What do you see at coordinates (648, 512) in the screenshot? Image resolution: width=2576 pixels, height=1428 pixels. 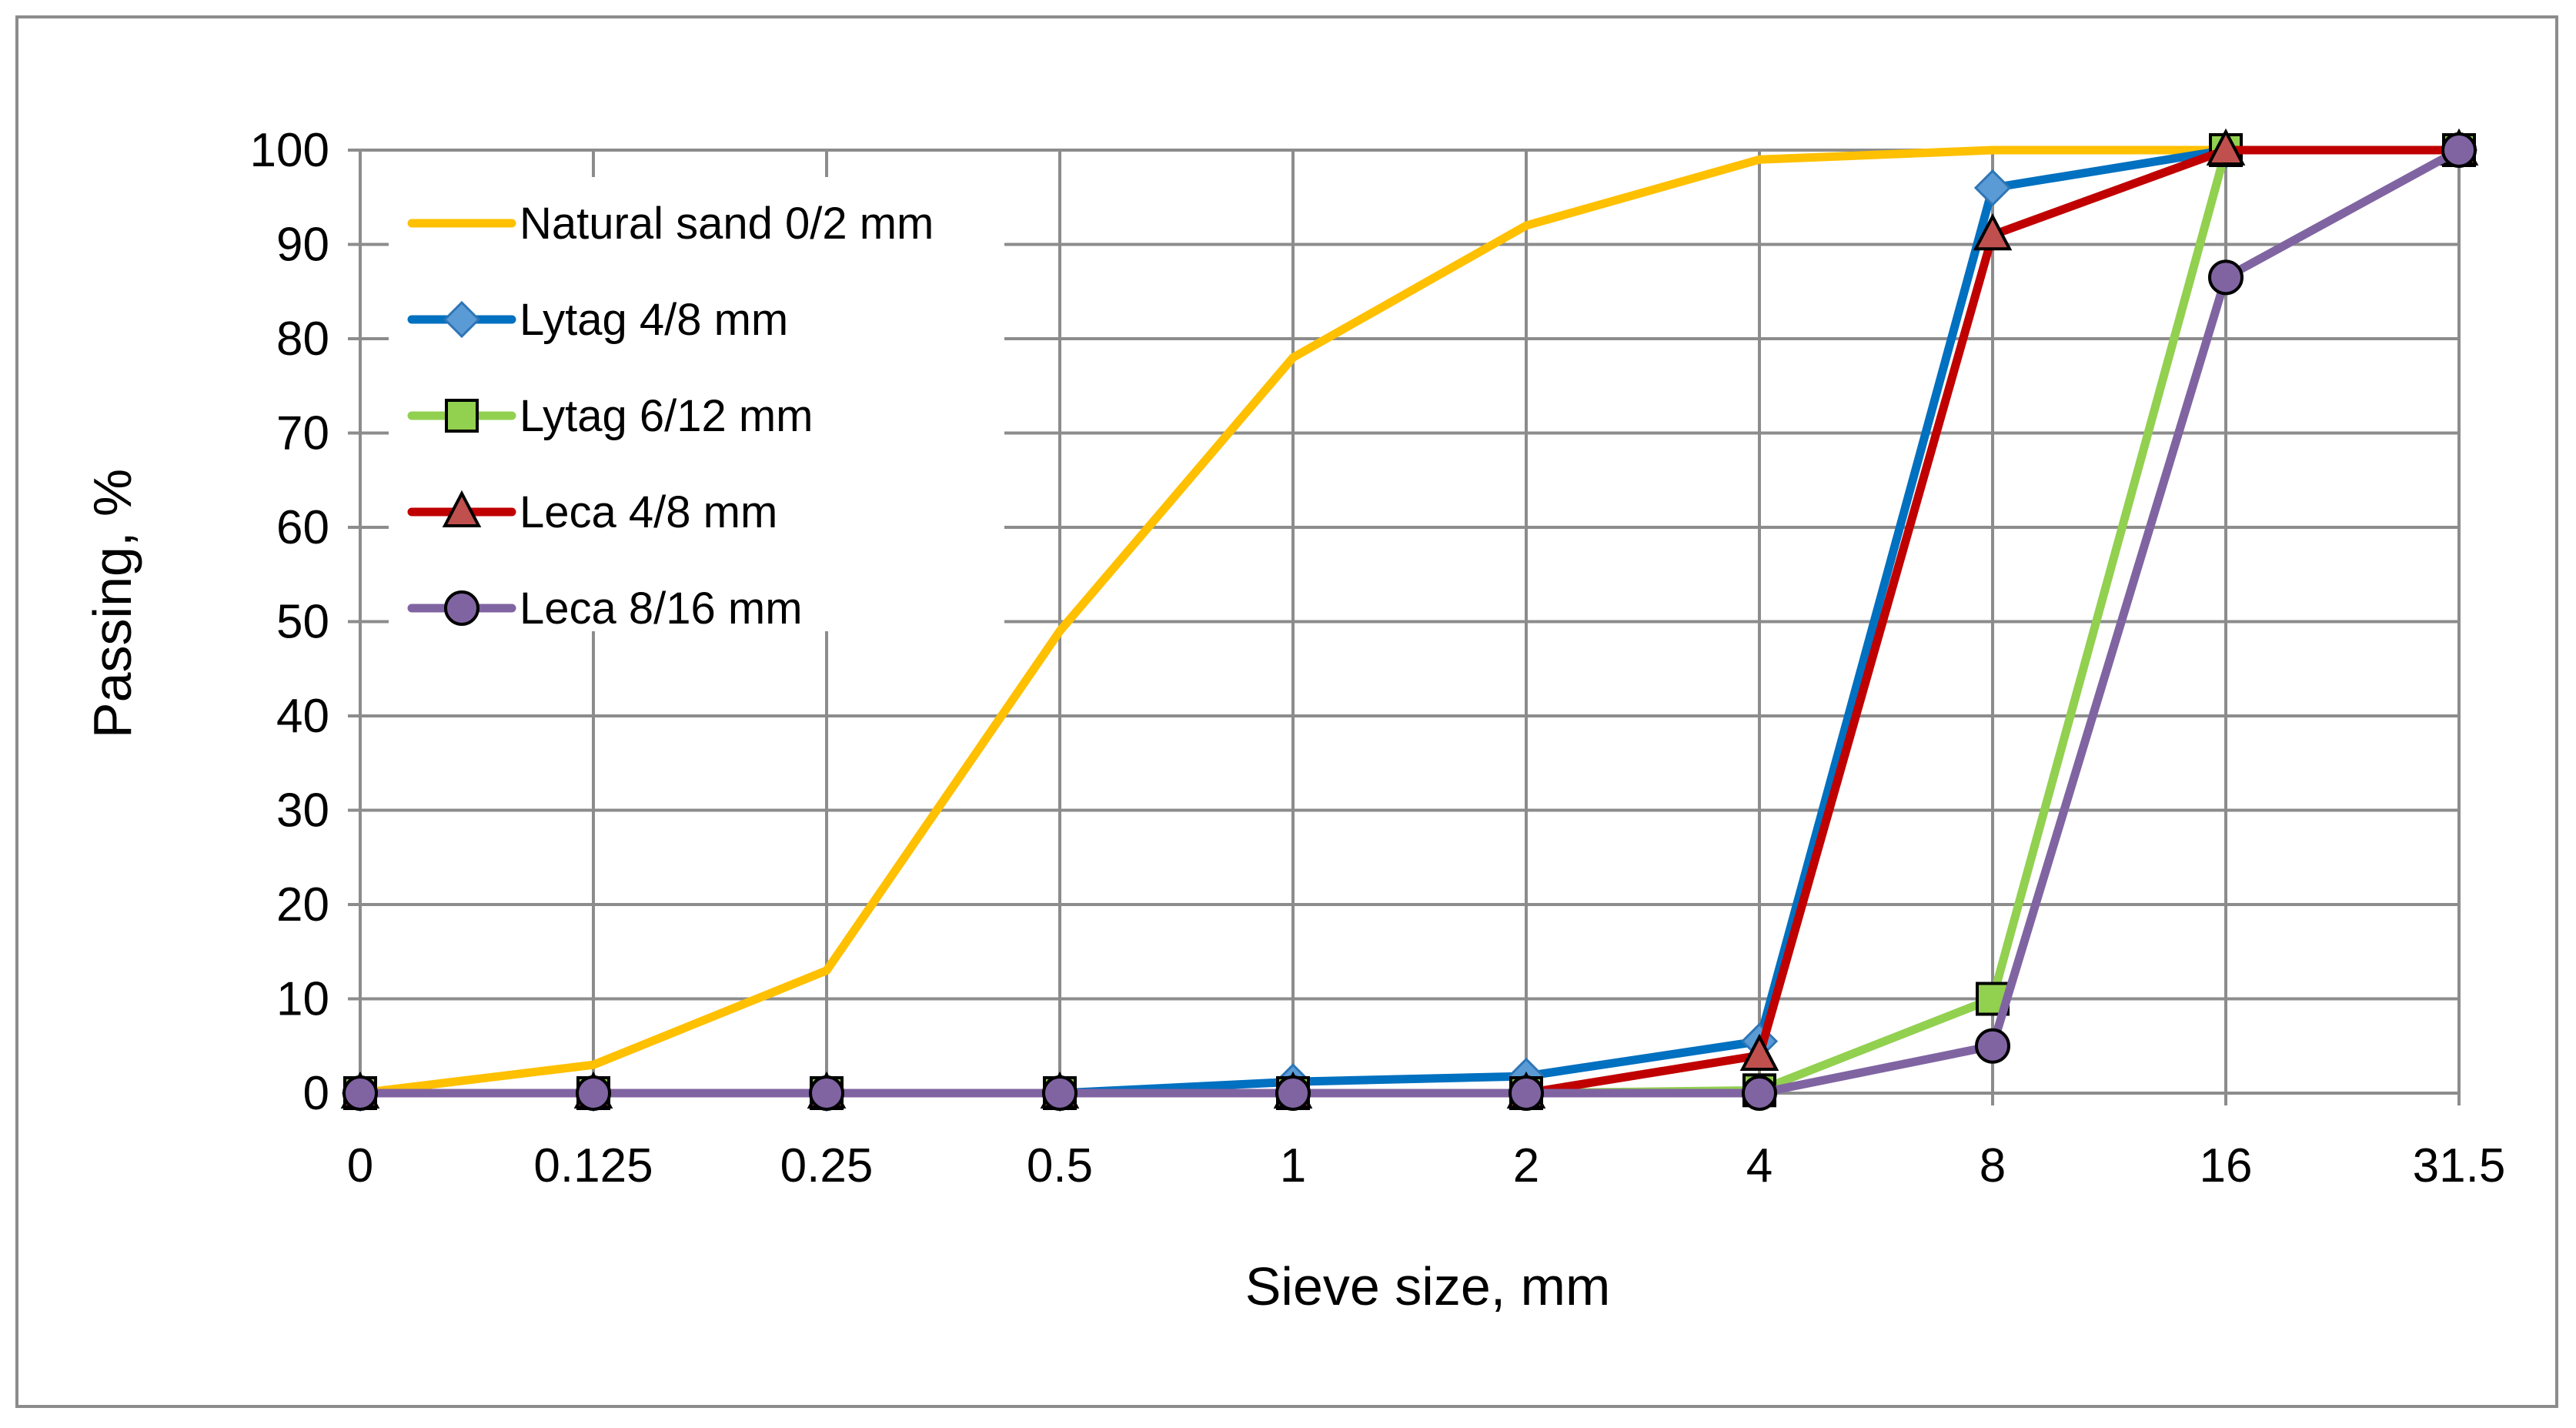 I see `legend-label: Leca 4/8 mm` at bounding box center [648, 512].